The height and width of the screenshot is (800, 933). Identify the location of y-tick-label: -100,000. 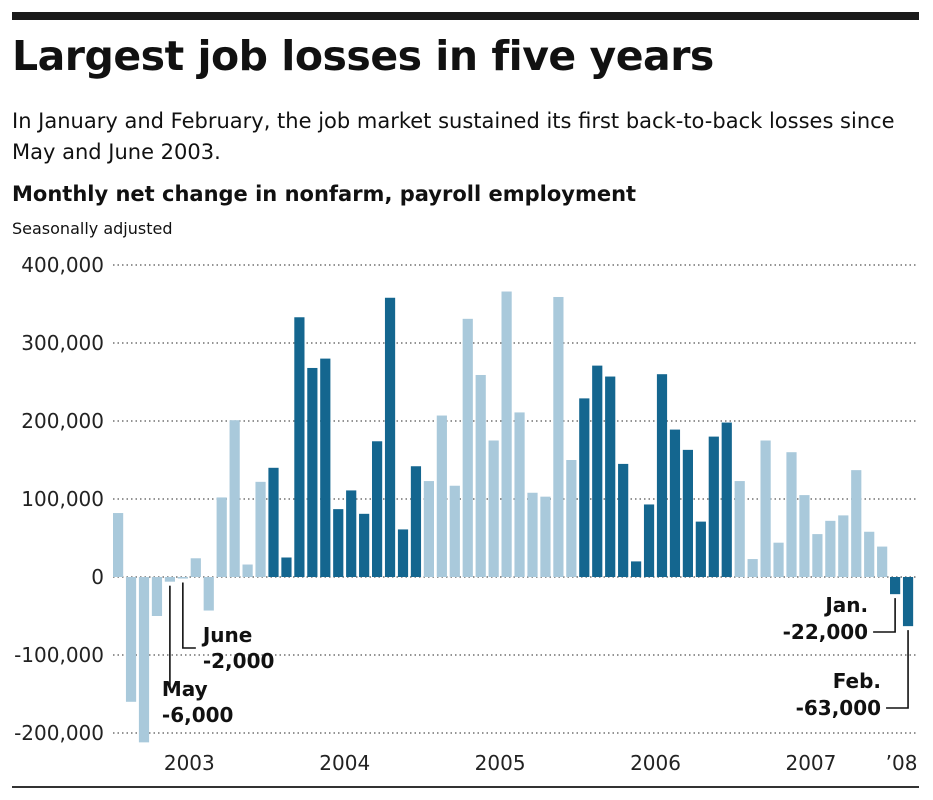
(59, 655).